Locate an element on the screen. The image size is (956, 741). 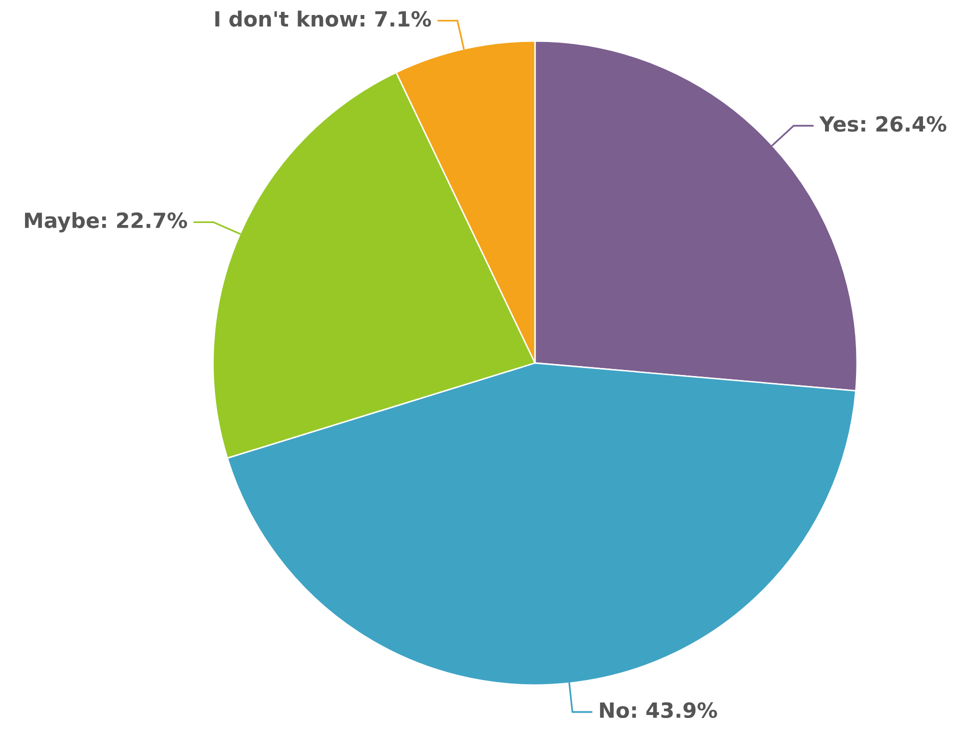
slice-label: Yes: 26.4% is located at coordinates (882, 124).